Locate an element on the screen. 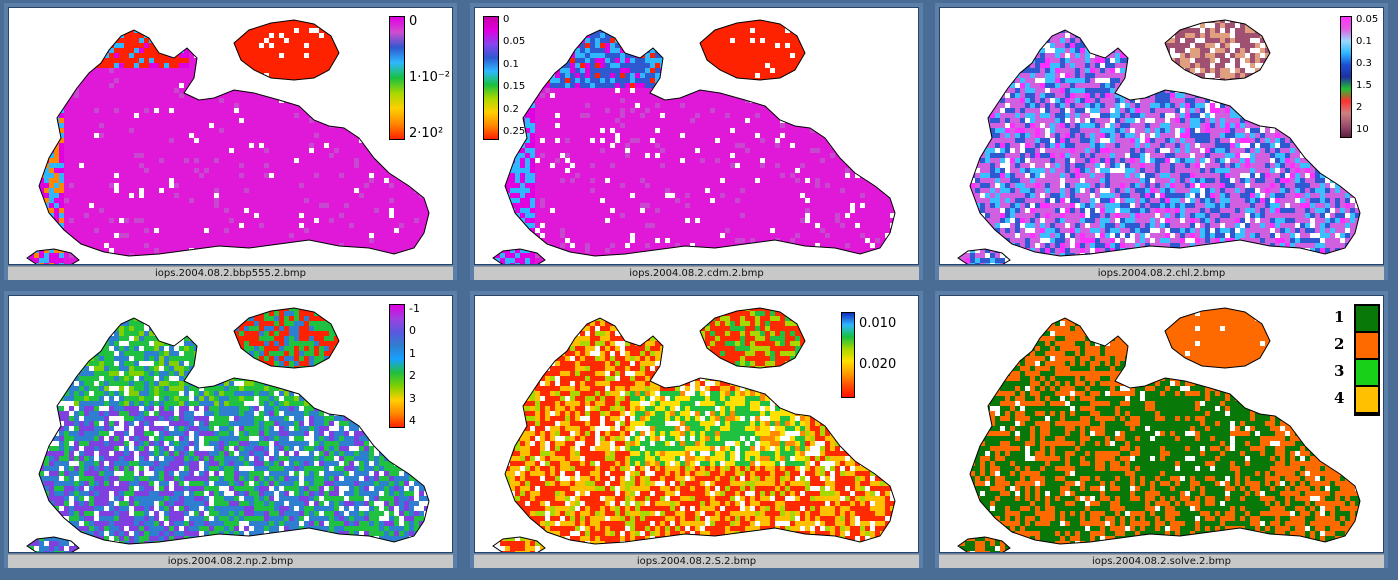 The width and height of the screenshot is (1398, 580). legend-tick-label: 0.010 is located at coordinates (877, 323).